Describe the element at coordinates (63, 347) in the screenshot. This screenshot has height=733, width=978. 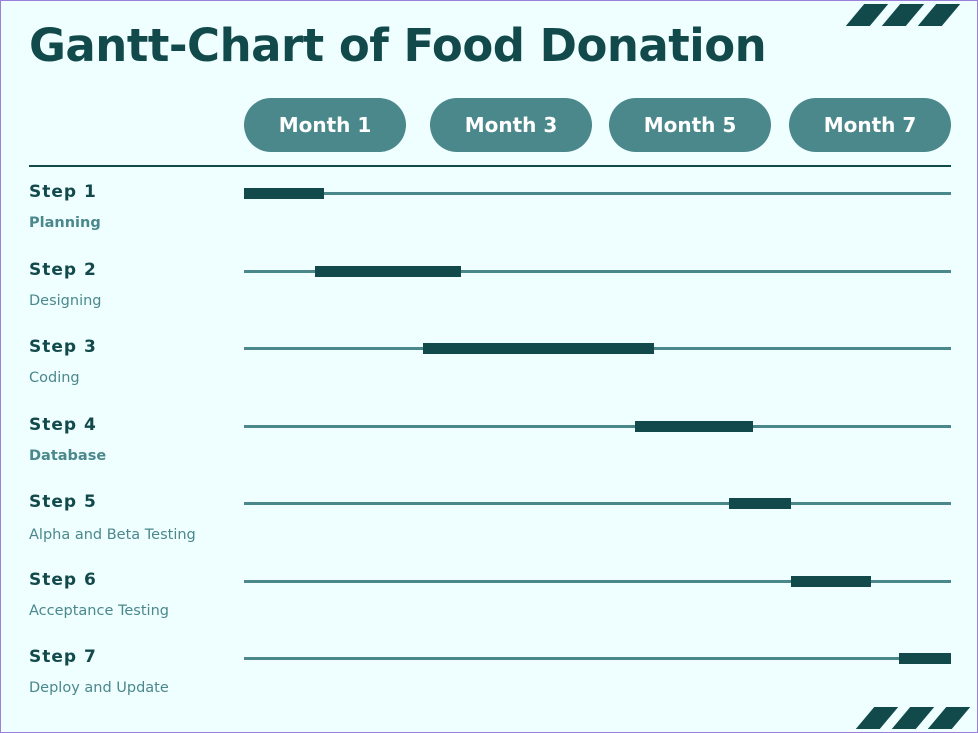
I see `step-title: Step 3` at that location.